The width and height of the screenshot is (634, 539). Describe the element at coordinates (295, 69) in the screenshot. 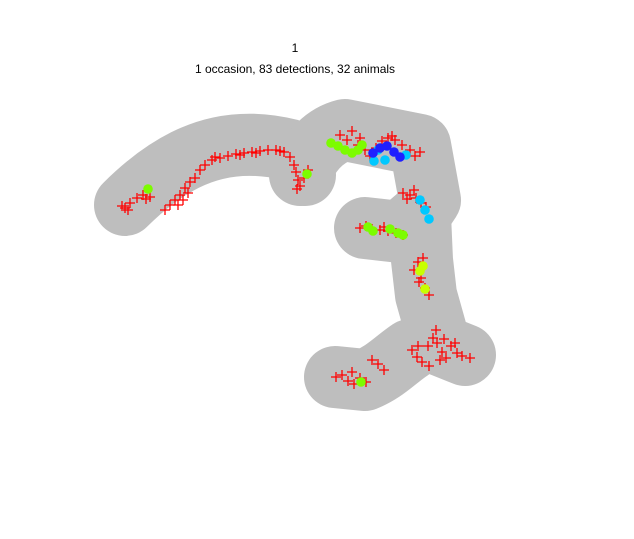

I see `chart-subtitle: 1 occasion, 83 detections, 32 animals` at that location.